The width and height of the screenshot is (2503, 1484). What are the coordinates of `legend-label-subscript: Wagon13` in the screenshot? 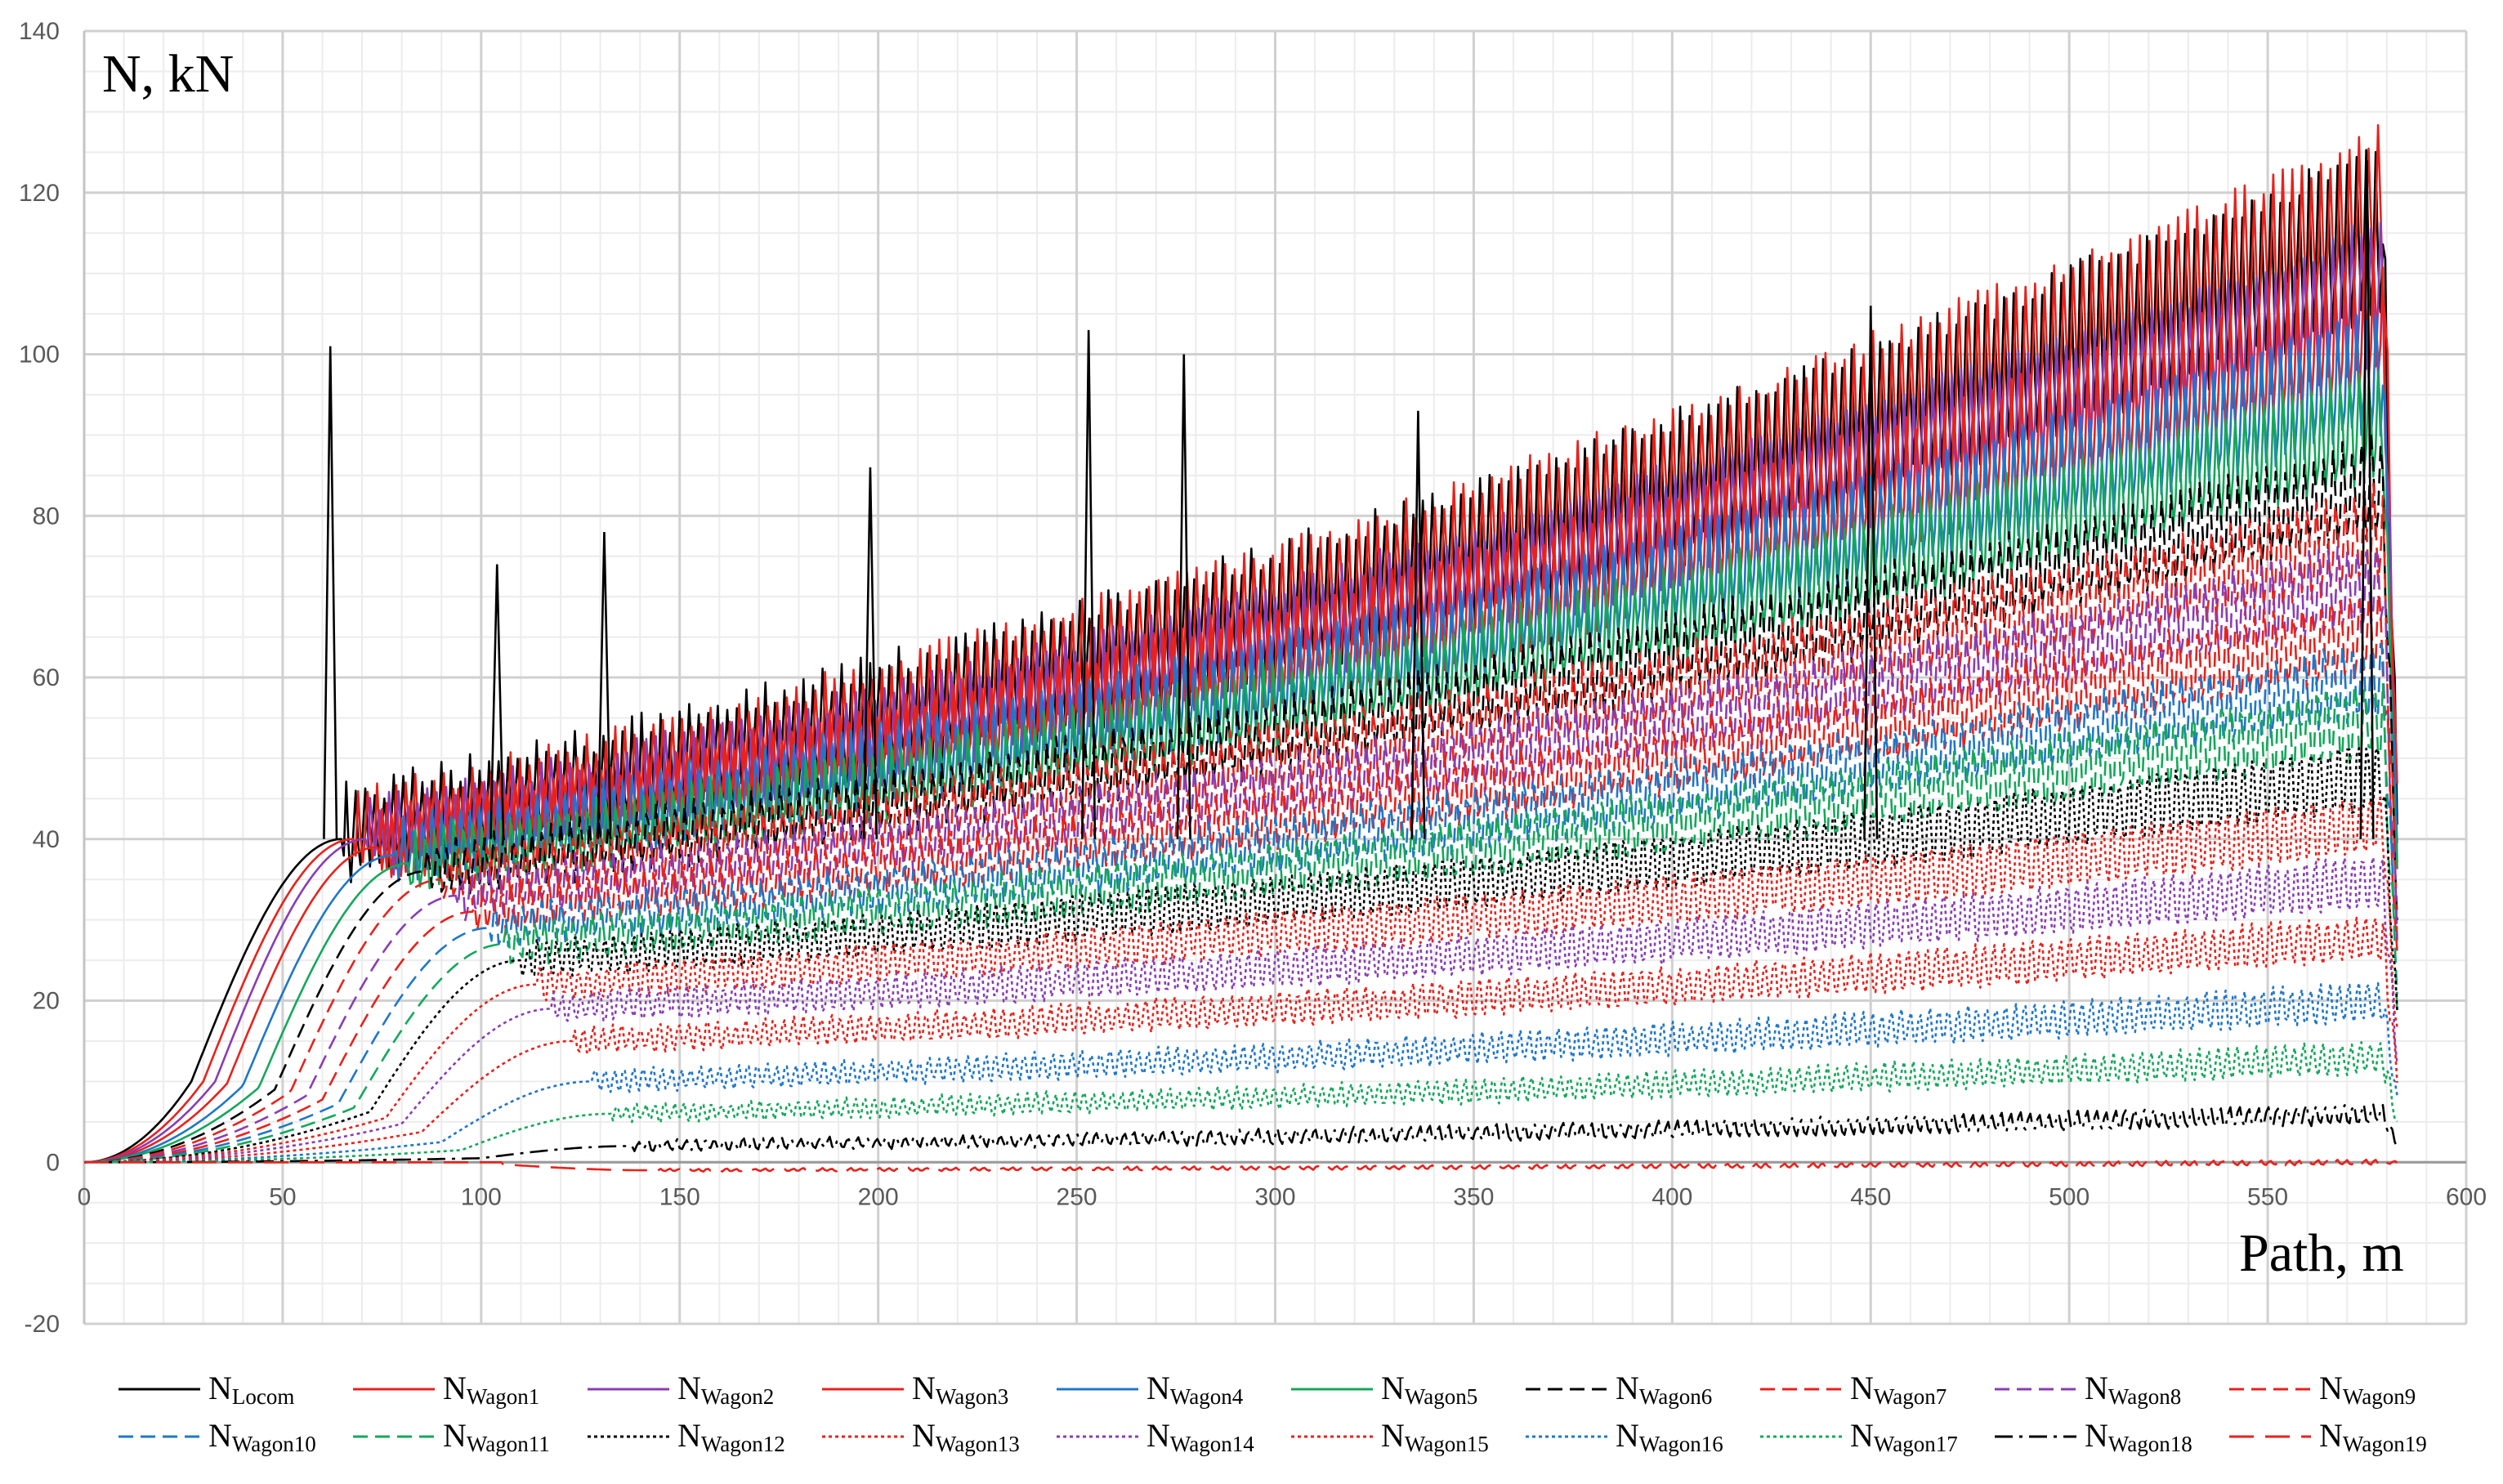 It's located at (978, 1444).